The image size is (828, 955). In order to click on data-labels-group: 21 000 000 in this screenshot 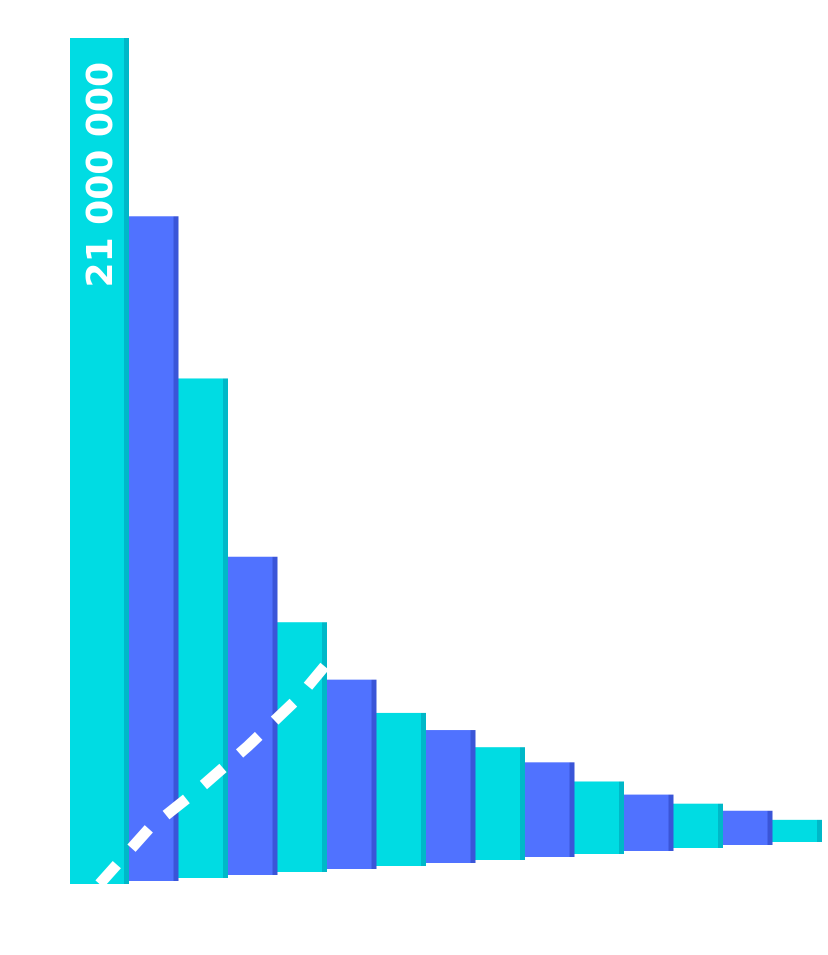, I will do `click(100, 174)`.